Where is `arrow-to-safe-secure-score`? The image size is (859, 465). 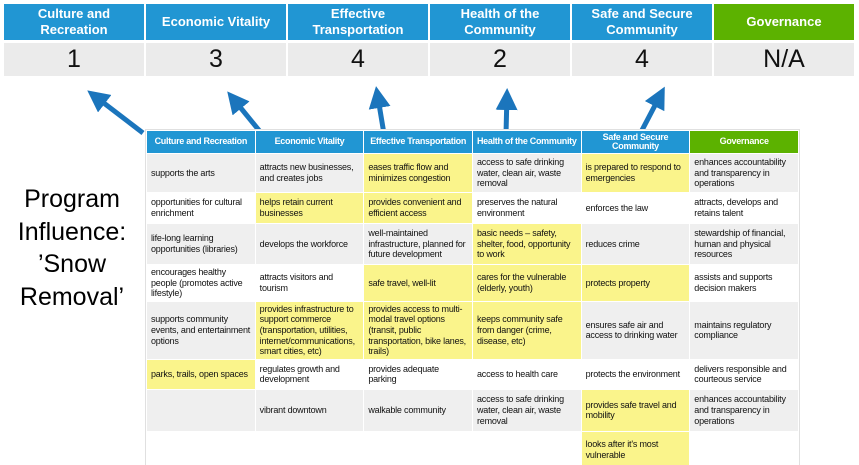 arrow-to-safe-secure-score is located at coordinates (651, 111).